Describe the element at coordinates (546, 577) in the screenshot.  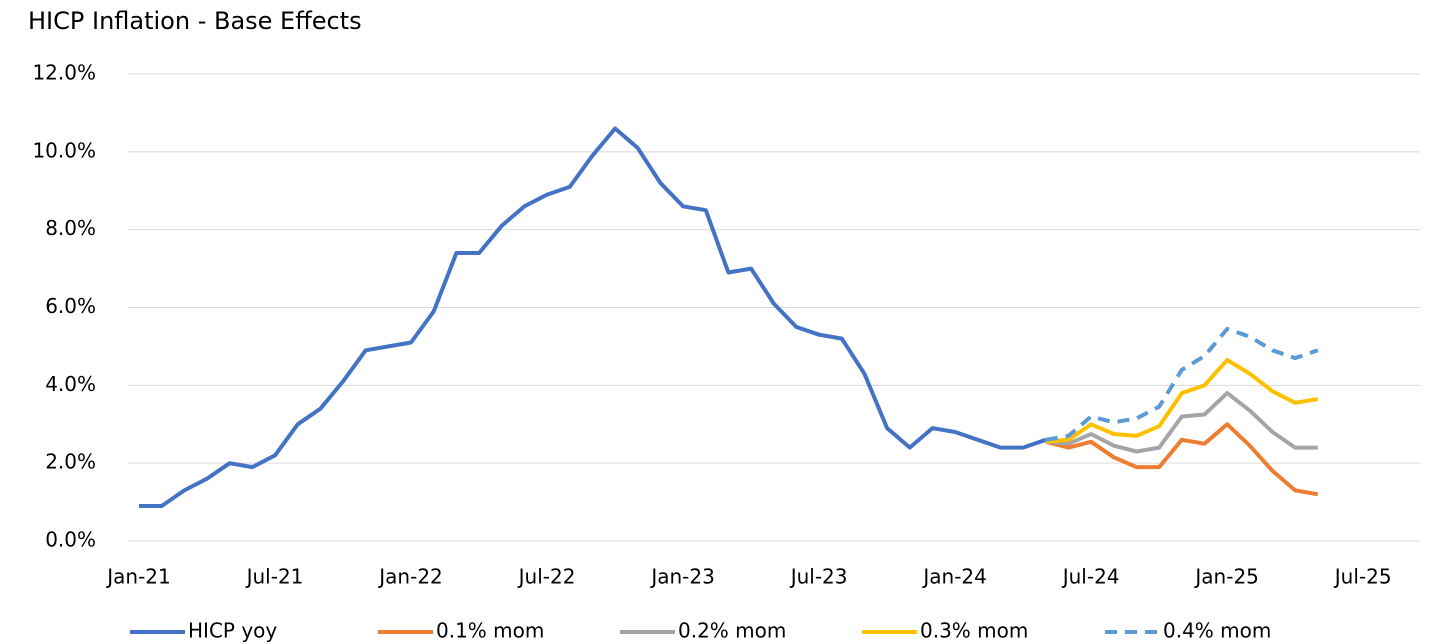
I see `x-tick-label: Jul-22` at that location.